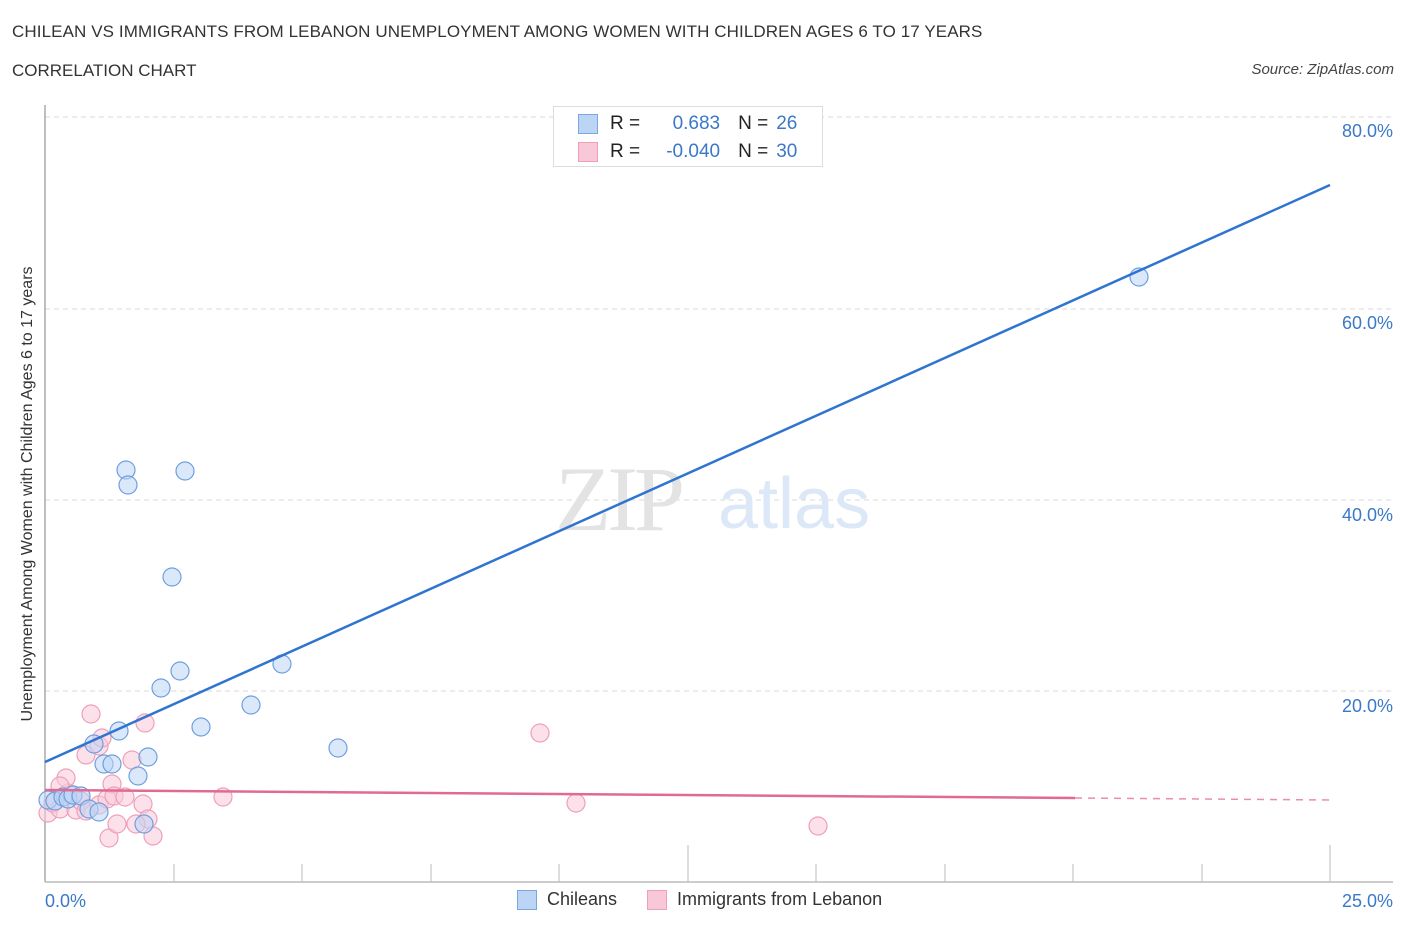 The width and height of the screenshot is (1406, 930). What do you see at coordinates (582, 899) in the screenshot?
I see `legend-label: Chileans` at bounding box center [582, 899].